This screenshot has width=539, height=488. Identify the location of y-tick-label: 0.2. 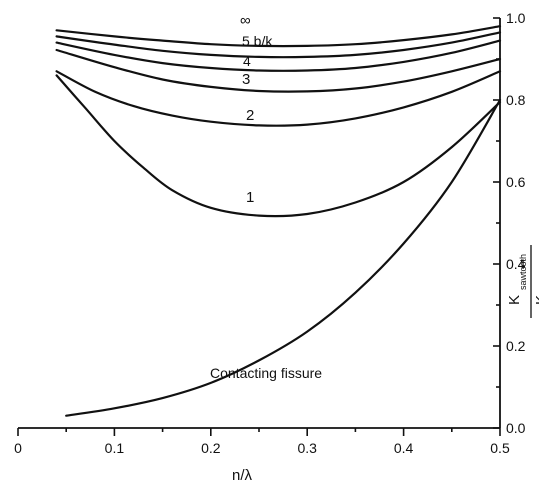
(516, 346).